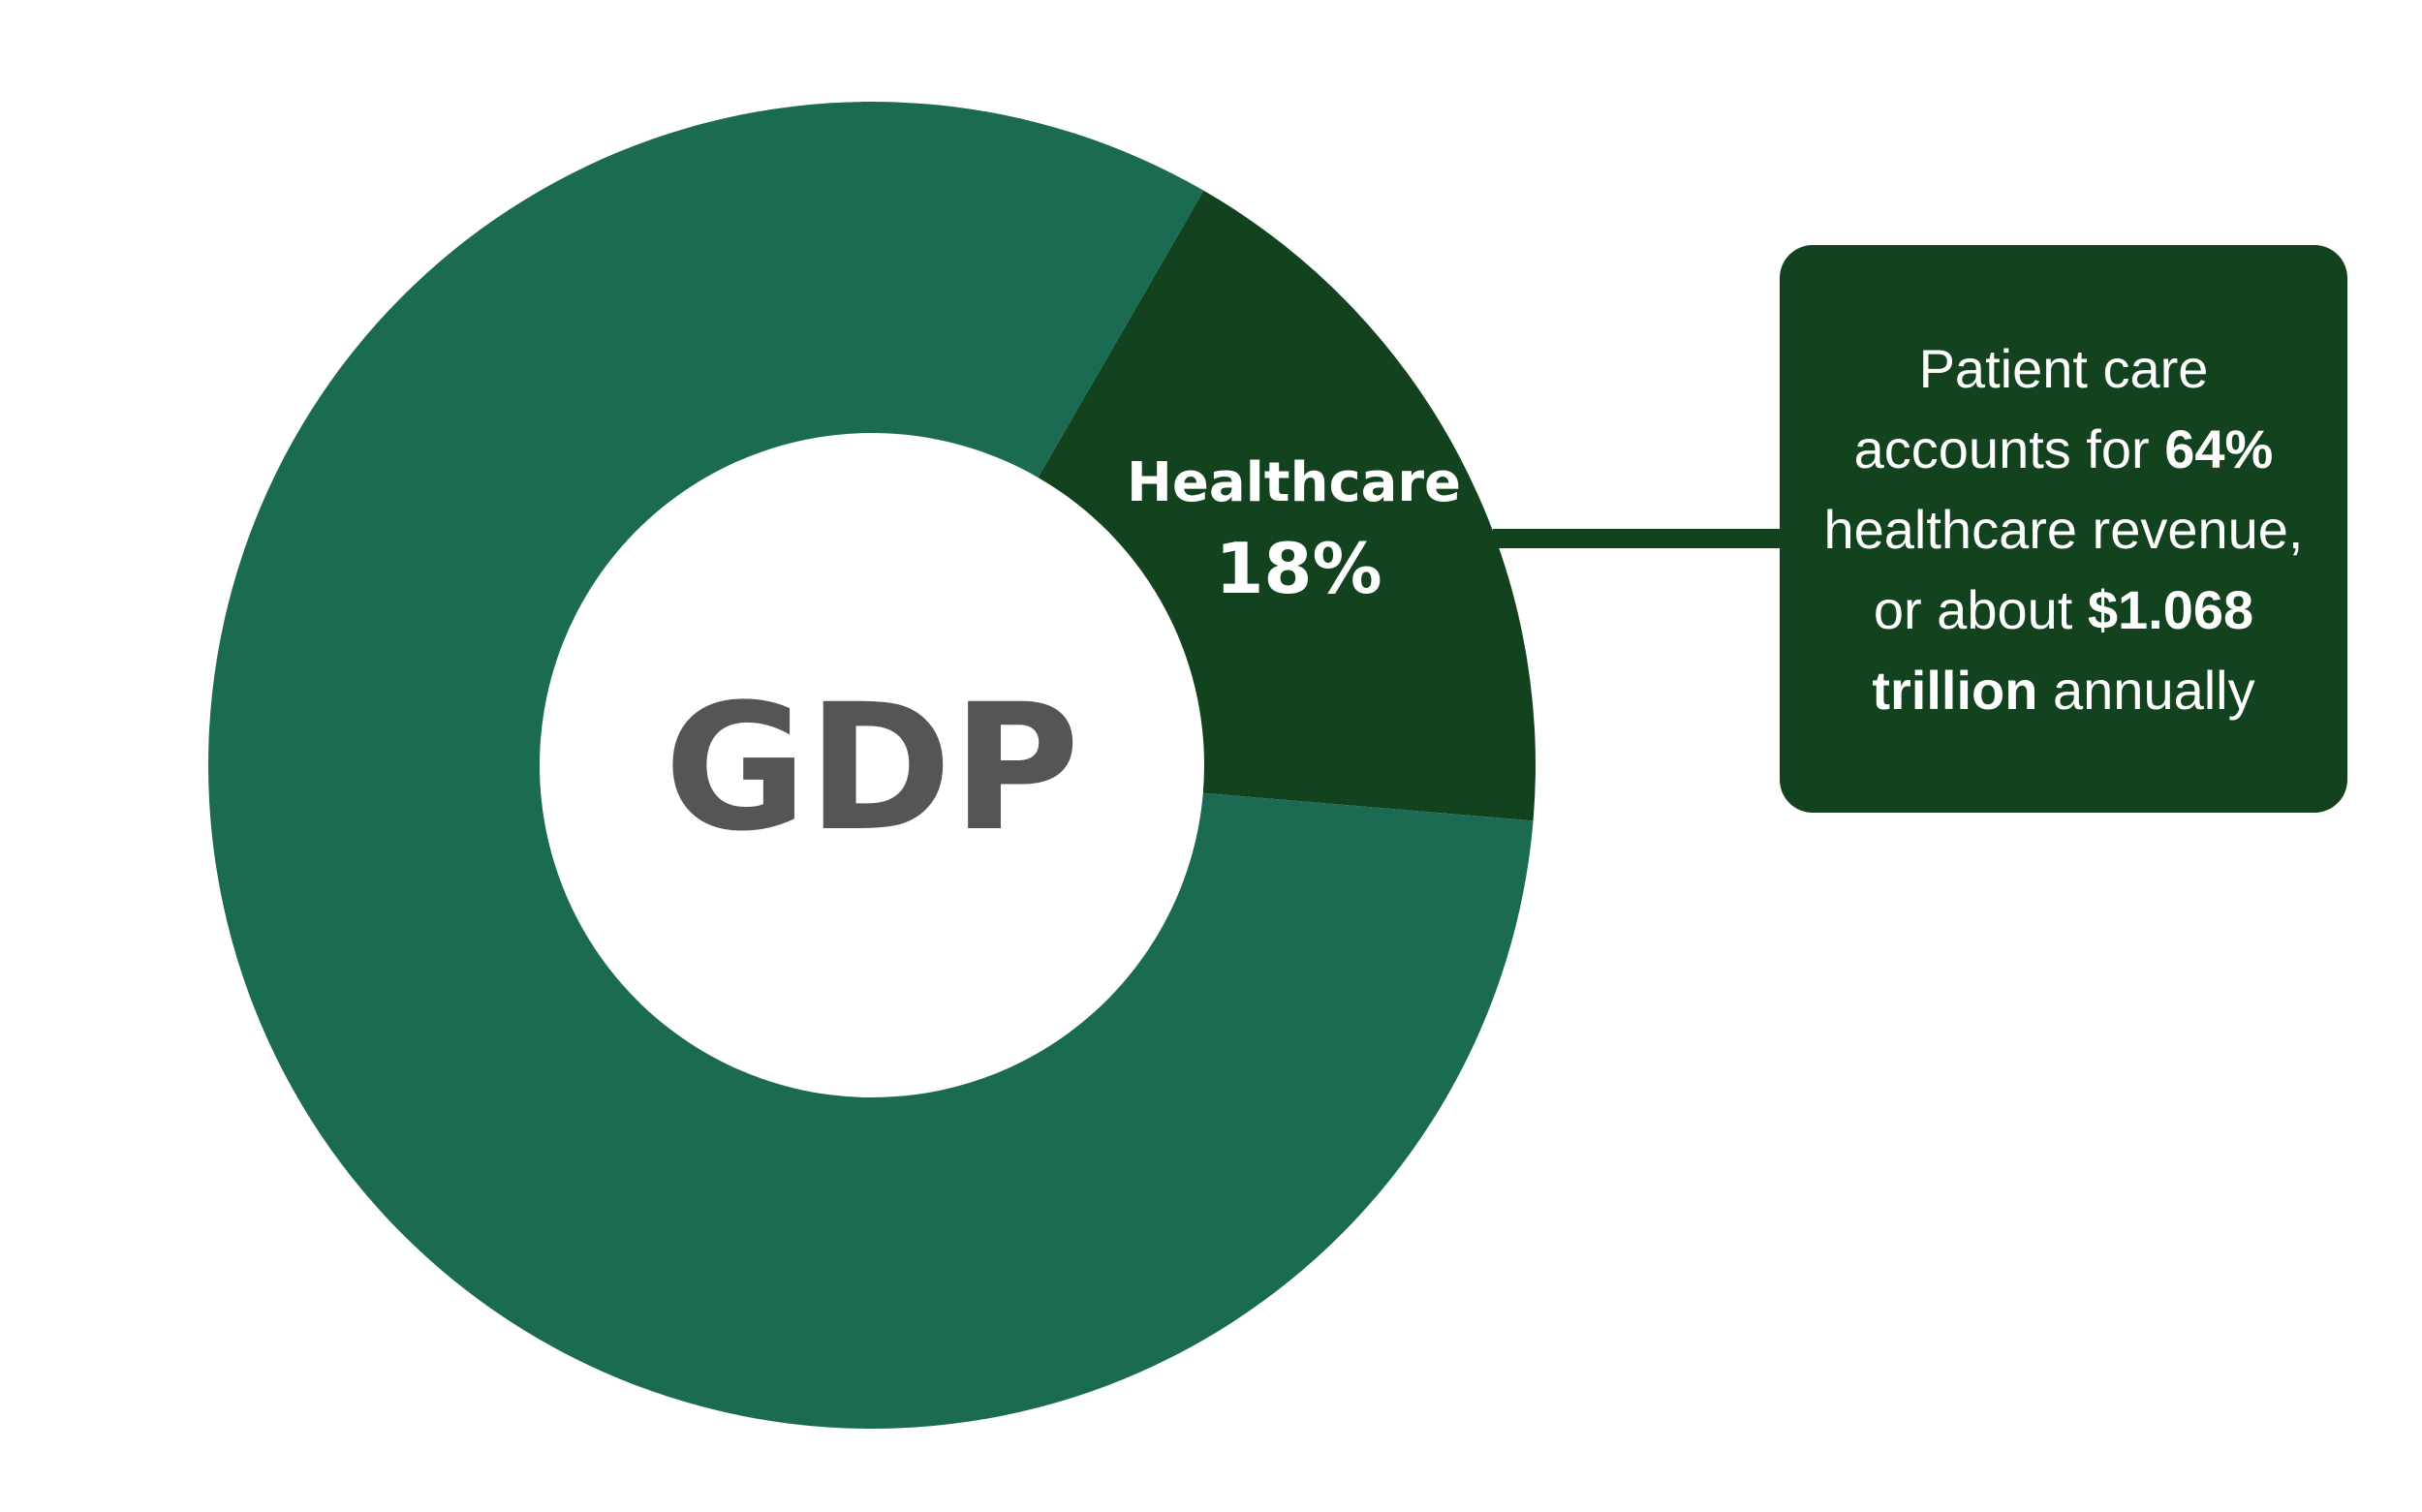 Image resolution: width=2422 pixels, height=1512 pixels. Describe the element at coordinates (2146, 690) in the screenshot. I see `annotation-segment: annually` at that location.